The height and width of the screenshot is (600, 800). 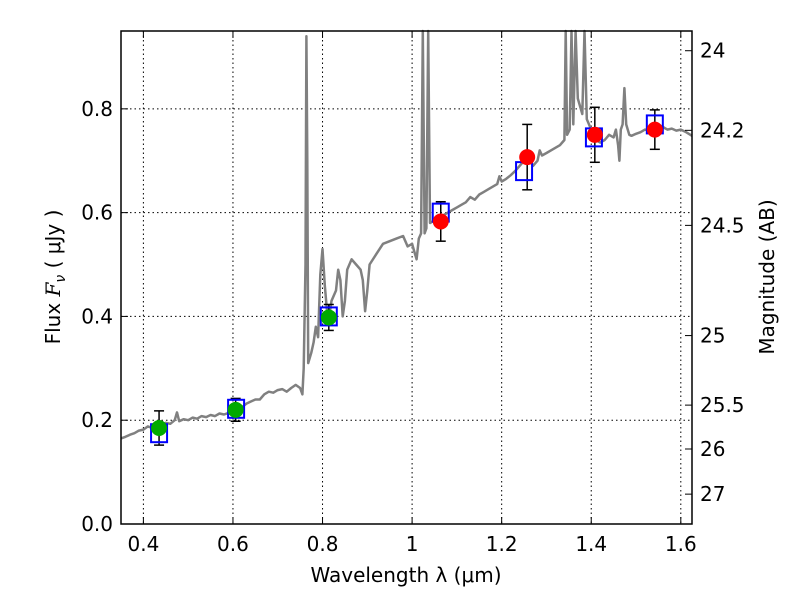 I want to click on x-tick-label: 1.2, so click(x=502, y=544).